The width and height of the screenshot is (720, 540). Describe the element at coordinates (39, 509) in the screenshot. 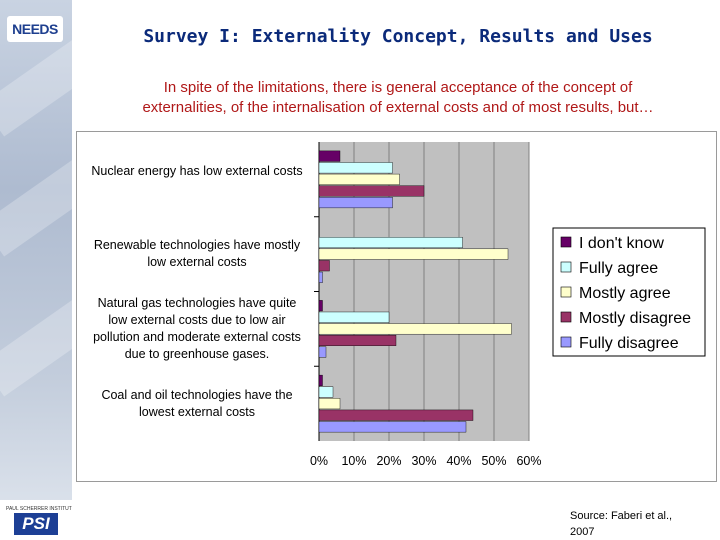

I see `psi-logo-caption: PAUL SCHERRER INSTITUT` at that location.